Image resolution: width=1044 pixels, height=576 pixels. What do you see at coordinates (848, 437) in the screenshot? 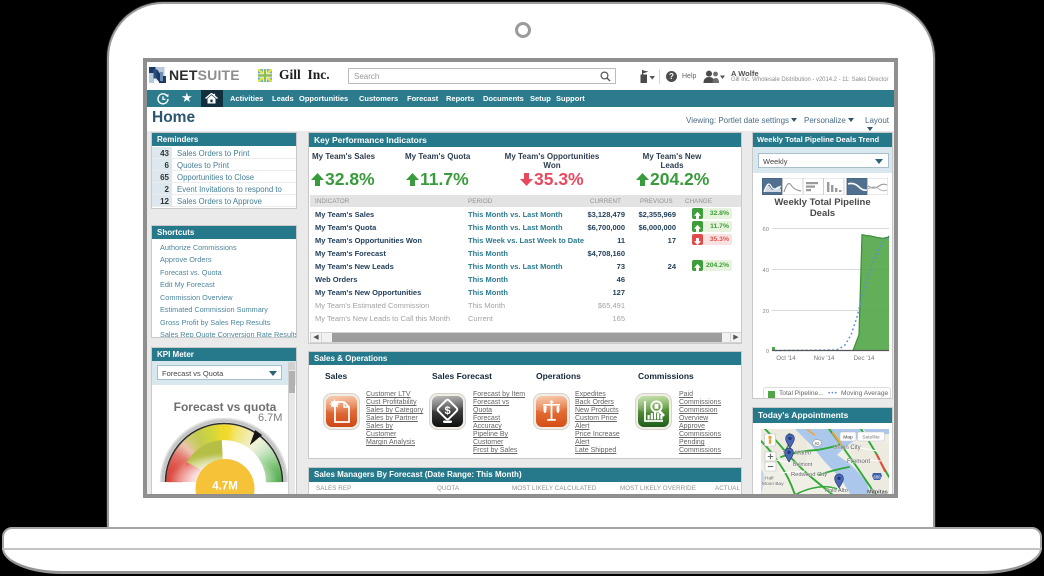
I see `svg-text: Map` at bounding box center [848, 437].